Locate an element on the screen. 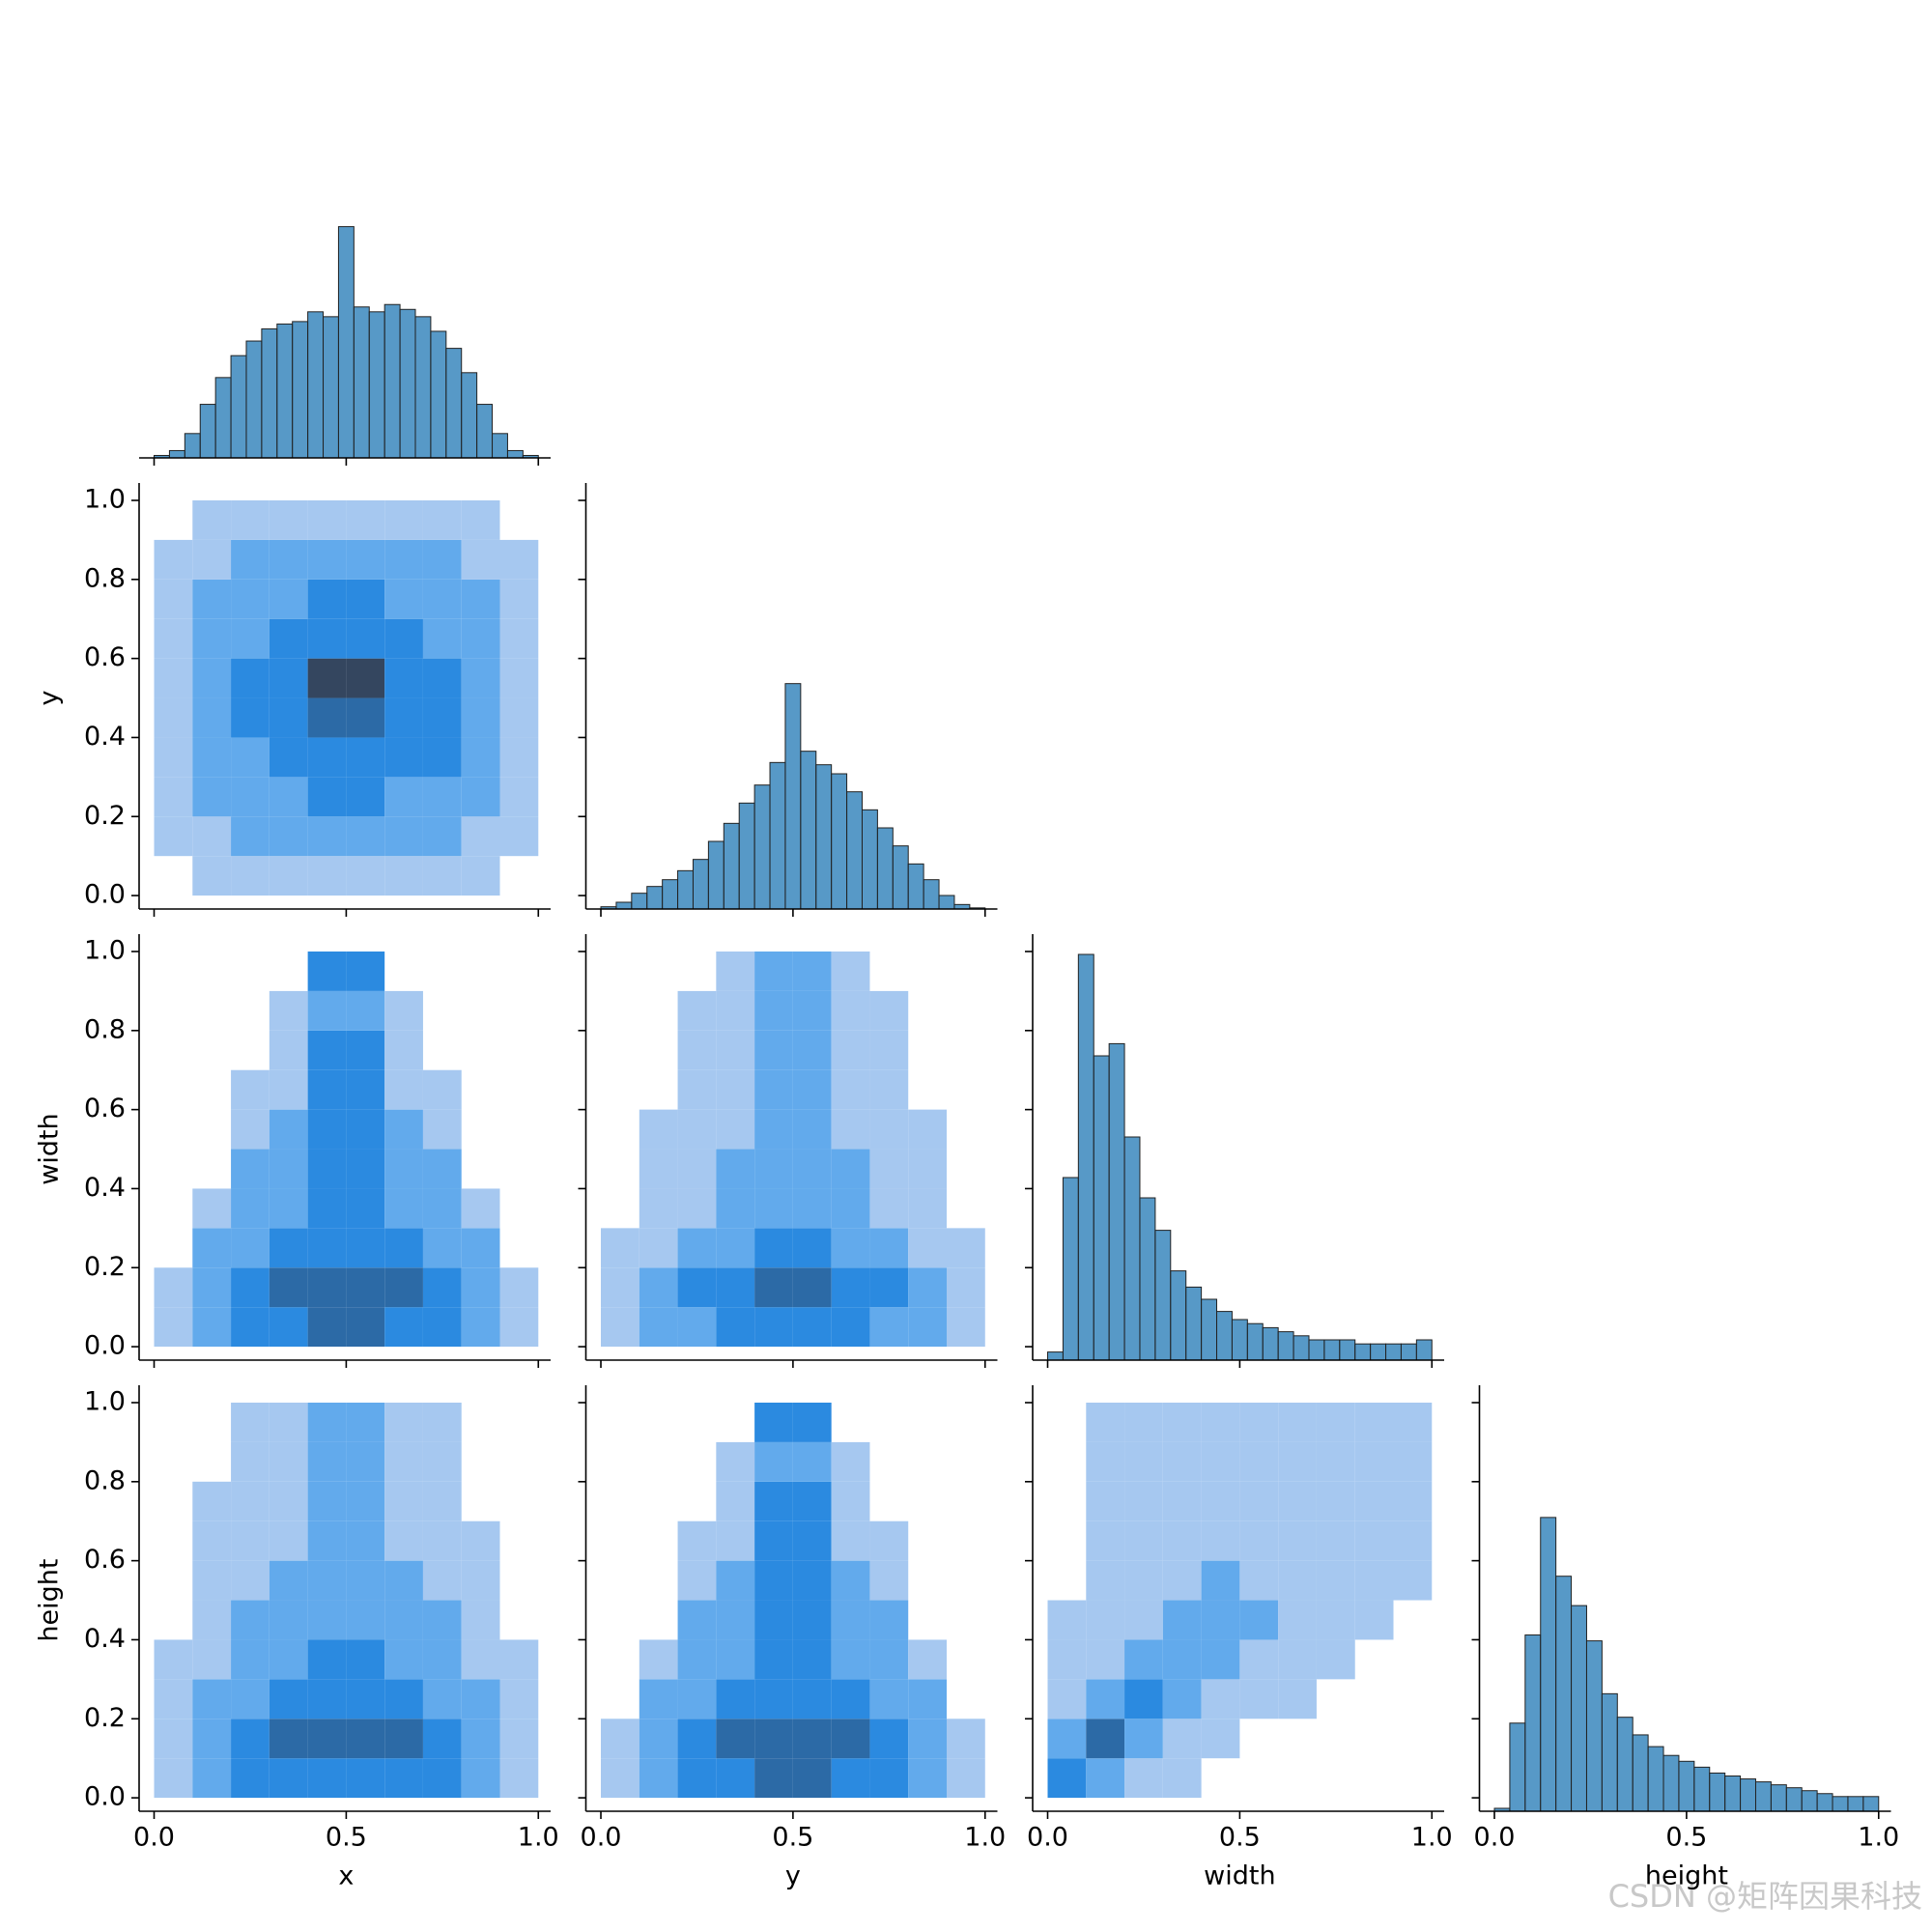  x-tick-label: 0.5 is located at coordinates (1686, 1838).